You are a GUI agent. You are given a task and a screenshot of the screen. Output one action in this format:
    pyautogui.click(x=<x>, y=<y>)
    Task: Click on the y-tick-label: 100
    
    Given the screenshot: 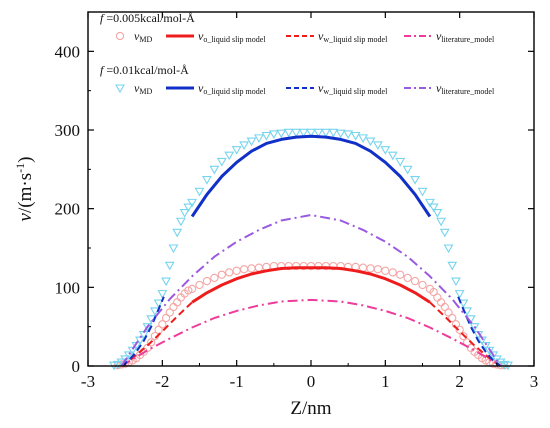 What is the action you would take?
    pyautogui.click(x=68, y=287)
    